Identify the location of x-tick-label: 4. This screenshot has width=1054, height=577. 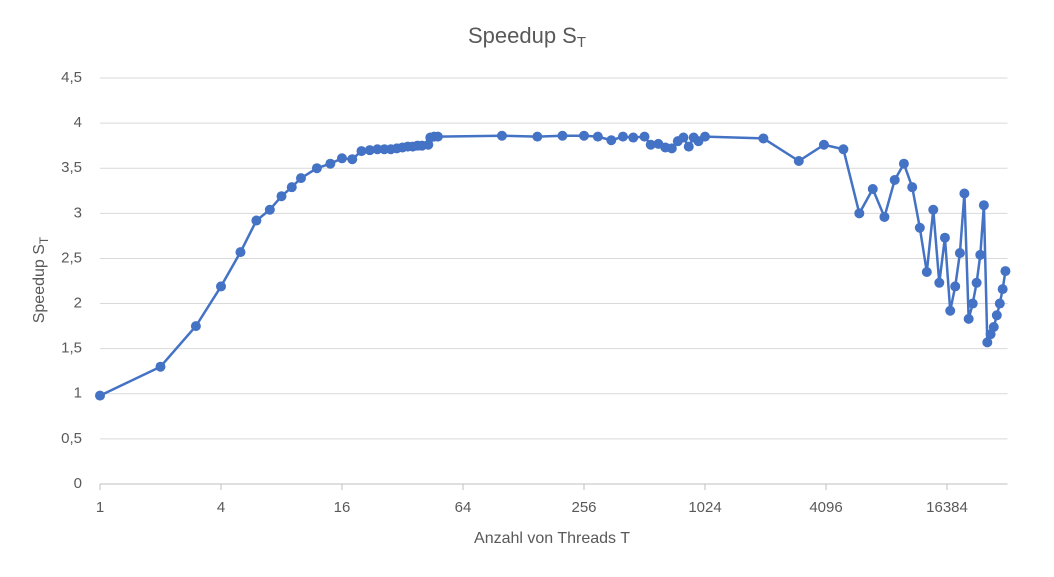
(221, 507).